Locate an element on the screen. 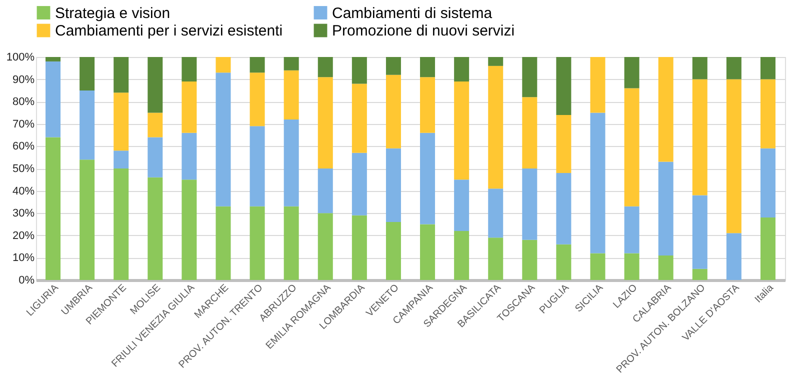 This screenshot has height=392, width=807. legend-label: Cambiamenti di sistema is located at coordinates (412, 13).